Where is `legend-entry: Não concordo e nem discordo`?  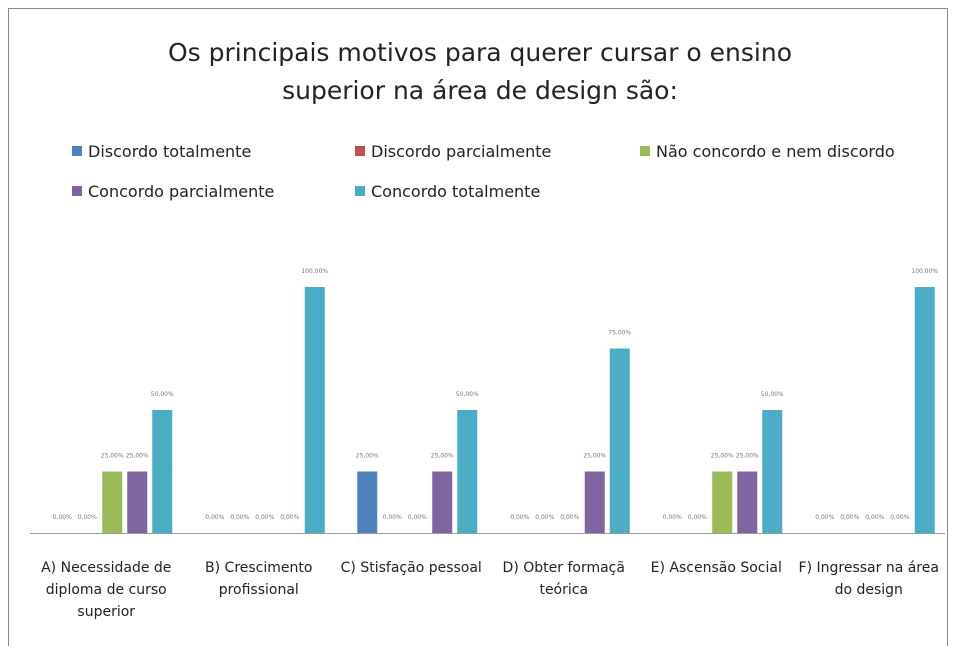
legend-entry: Não concordo e nem discordo is located at coordinates (767, 151).